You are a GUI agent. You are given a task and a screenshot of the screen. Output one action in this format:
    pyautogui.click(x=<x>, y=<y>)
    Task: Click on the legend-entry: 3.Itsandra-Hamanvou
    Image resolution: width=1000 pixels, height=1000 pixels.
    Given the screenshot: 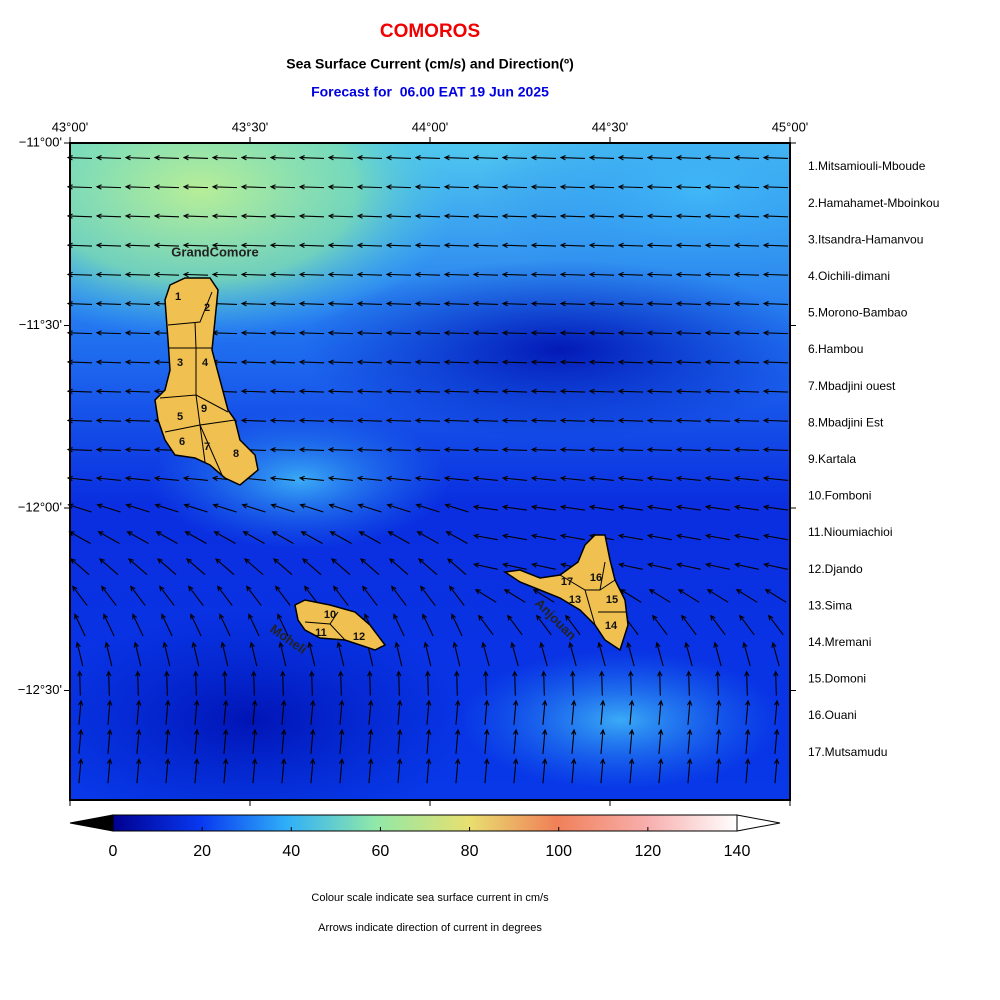 What is the action you would take?
    pyautogui.click(x=865, y=239)
    